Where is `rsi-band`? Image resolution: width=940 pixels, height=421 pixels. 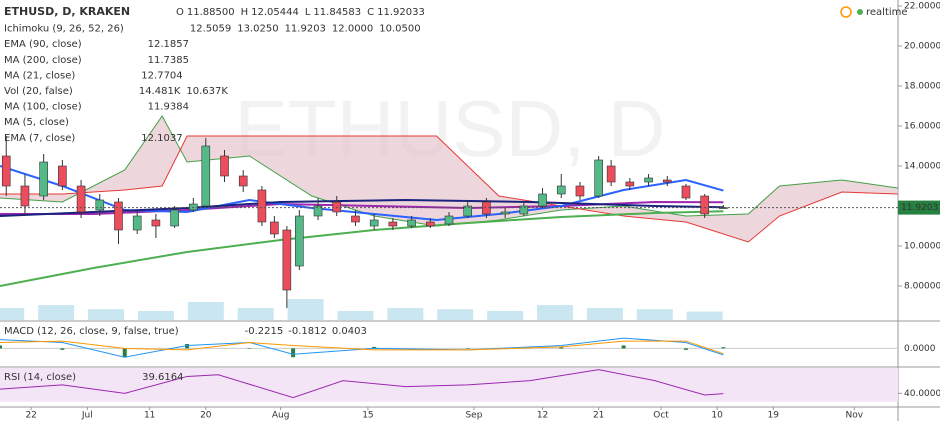
rsi-band is located at coordinates (449, 385).